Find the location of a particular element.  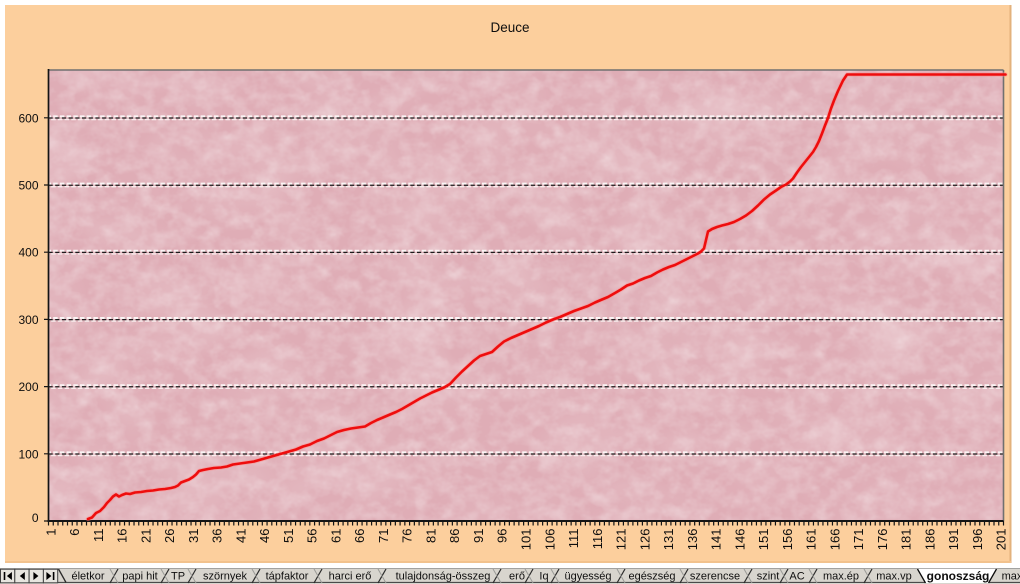

svg-text: 106 is located at coordinates (549, 540).